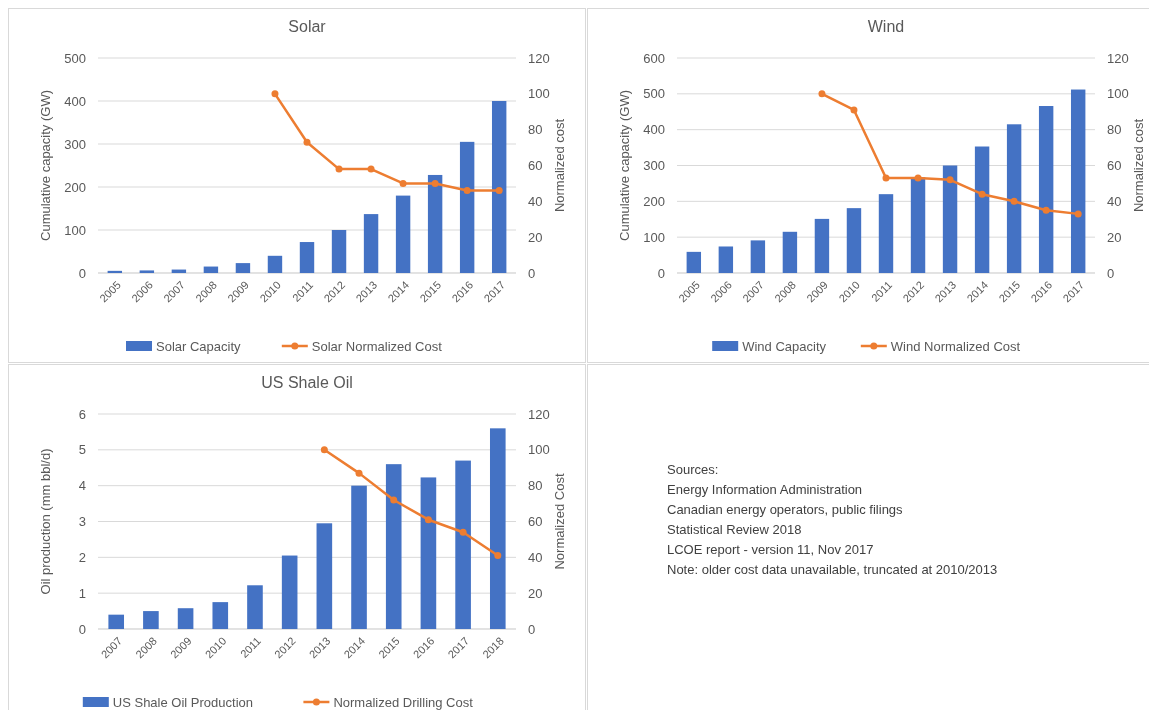  What do you see at coordinates (784, 346) in the screenshot?
I see `legend-label: Wind Capacity` at bounding box center [784, 346].